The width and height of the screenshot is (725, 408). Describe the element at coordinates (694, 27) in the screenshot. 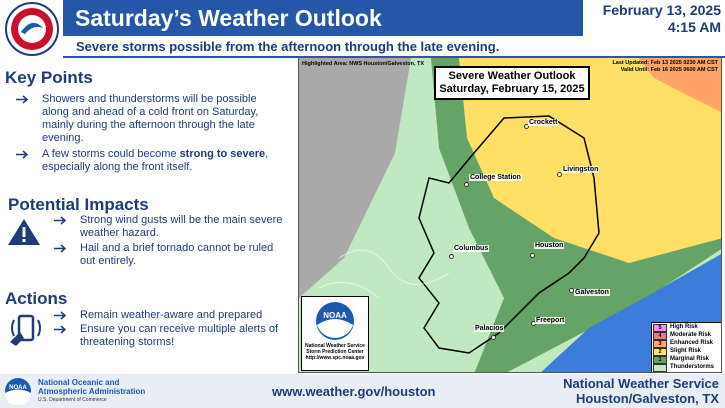

I see `time: 4:15 AM` at that location.